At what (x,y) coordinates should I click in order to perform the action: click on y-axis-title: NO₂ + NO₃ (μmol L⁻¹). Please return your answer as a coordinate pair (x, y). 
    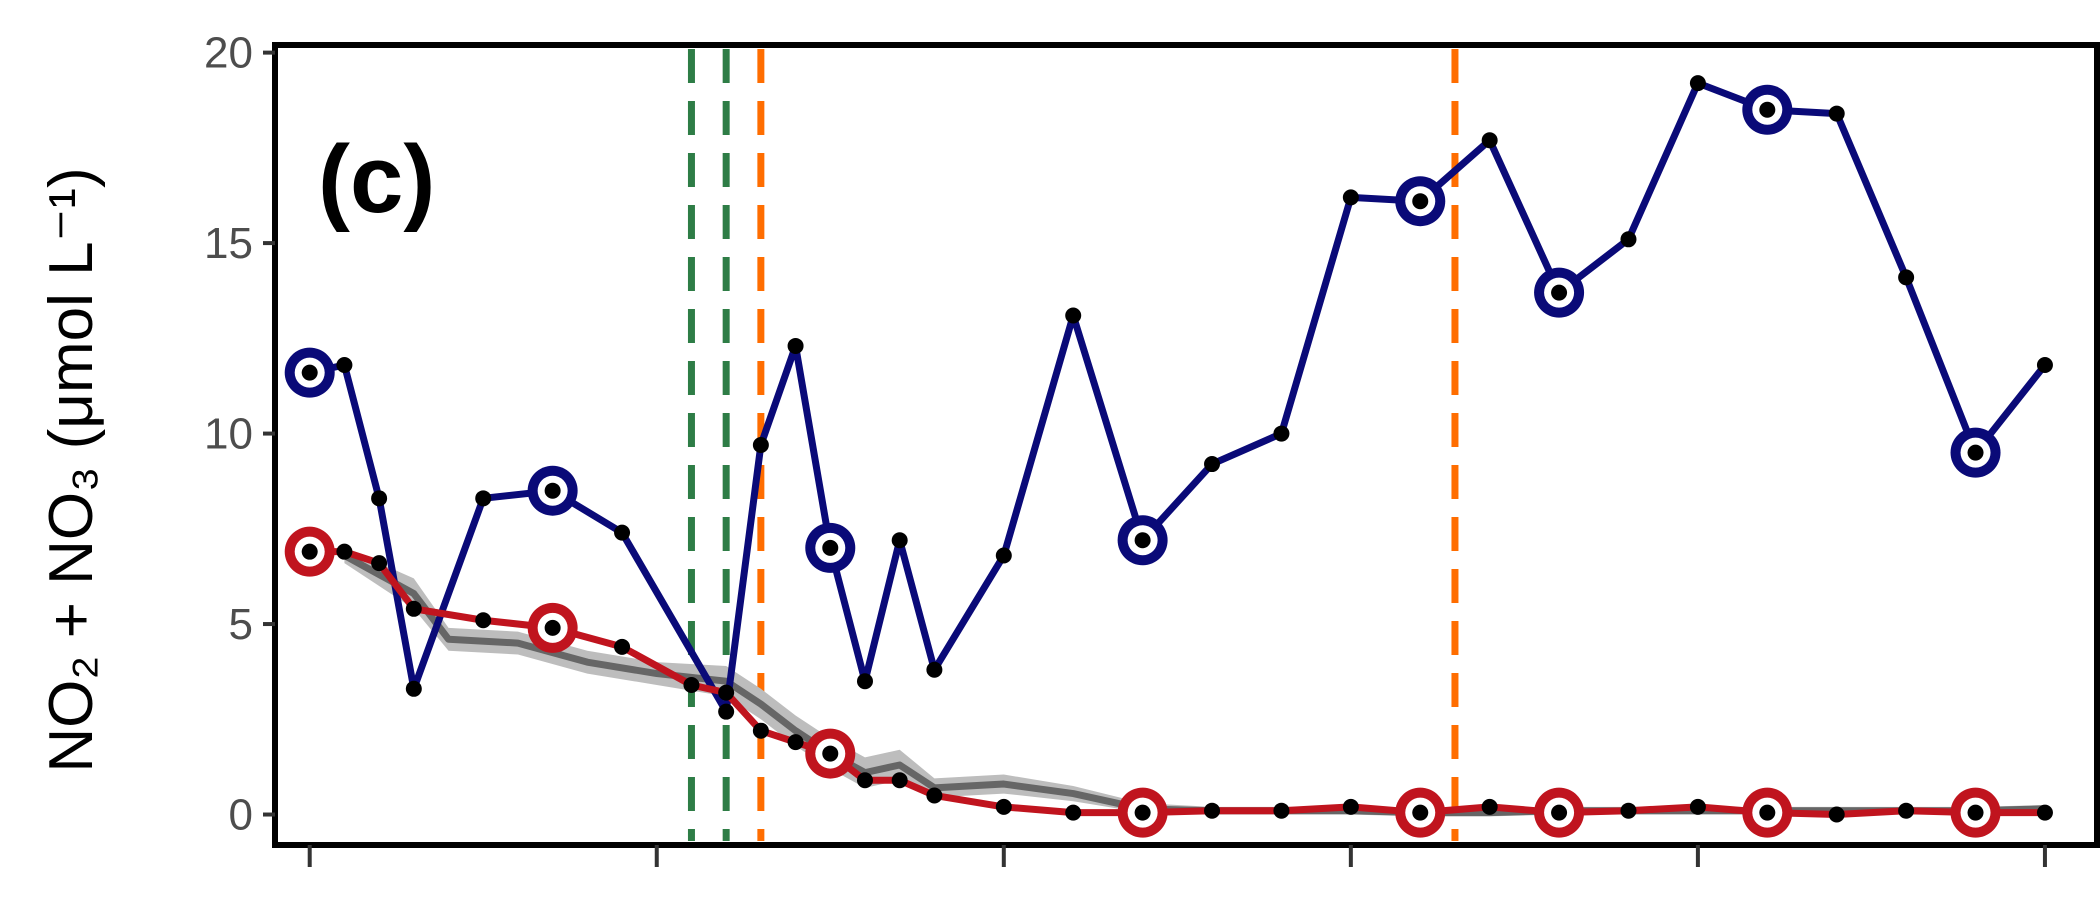
    Looking at the image, I should click on (71, 469).